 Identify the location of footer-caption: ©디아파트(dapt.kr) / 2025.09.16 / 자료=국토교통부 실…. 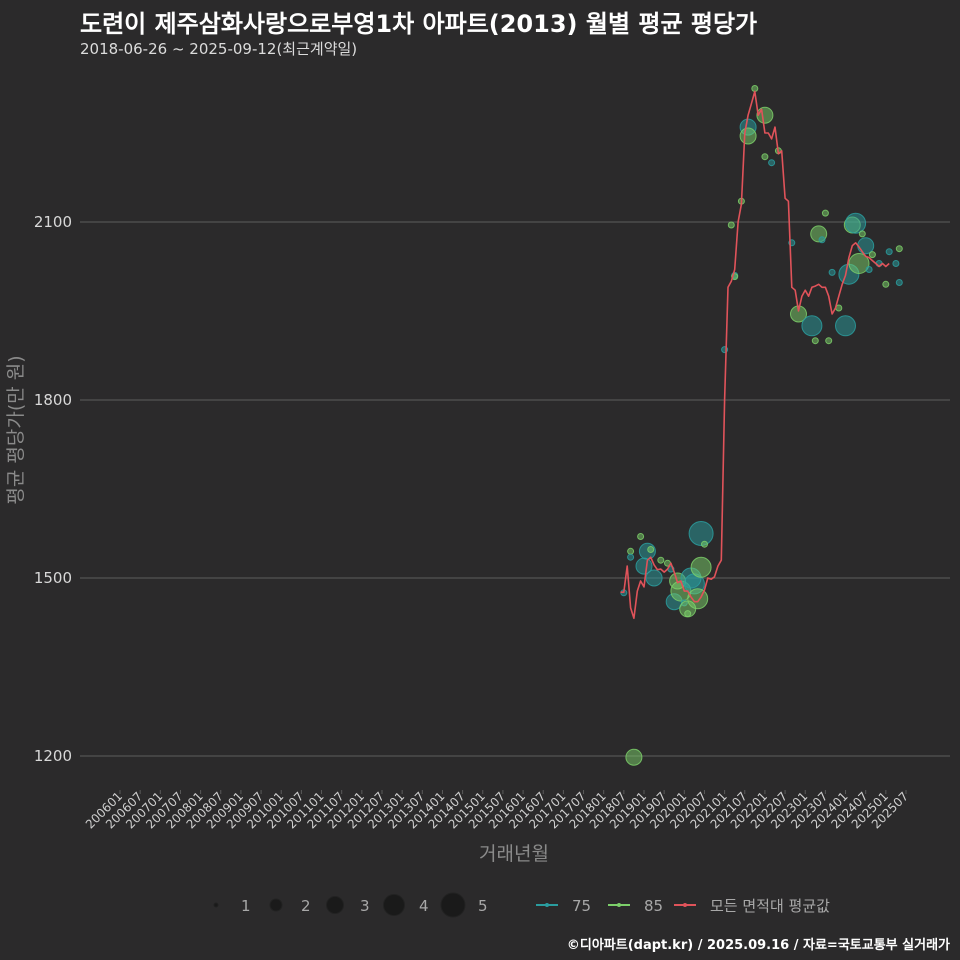
(758, 945).